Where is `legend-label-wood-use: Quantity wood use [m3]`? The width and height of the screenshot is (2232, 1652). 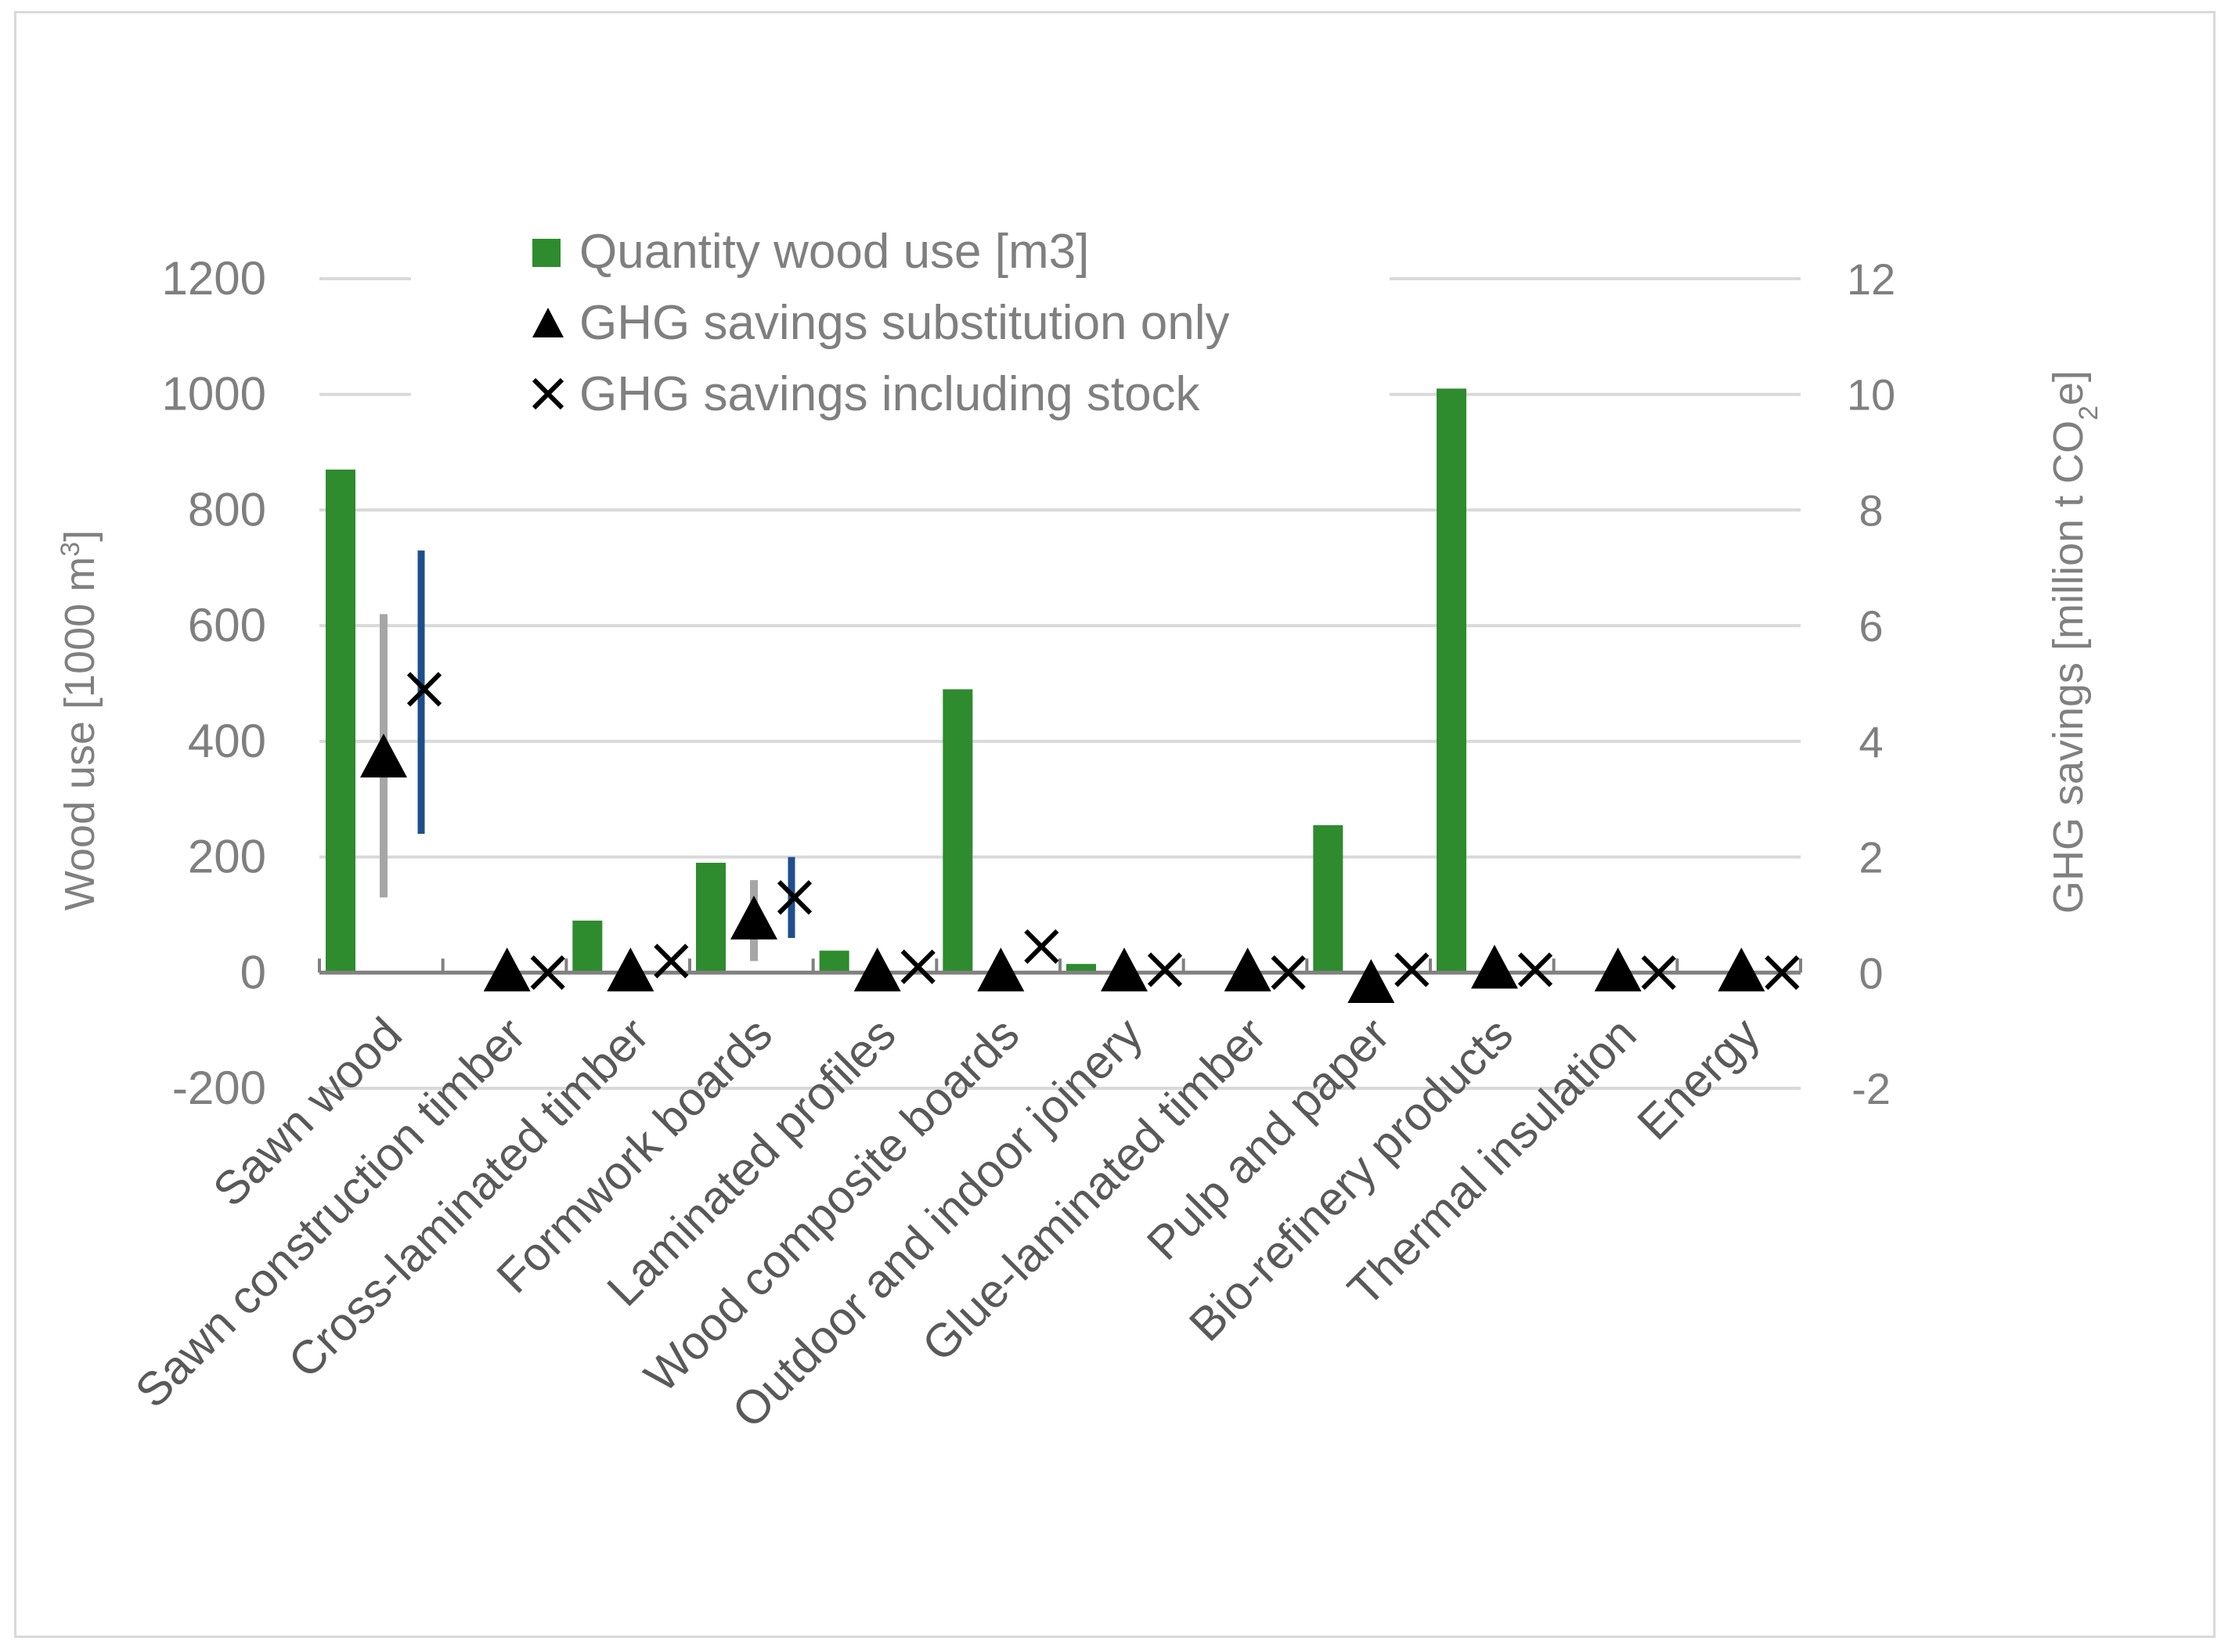
legend-label-wood-use: Quantity wood use [m3] is located at coordinates (834, 252).